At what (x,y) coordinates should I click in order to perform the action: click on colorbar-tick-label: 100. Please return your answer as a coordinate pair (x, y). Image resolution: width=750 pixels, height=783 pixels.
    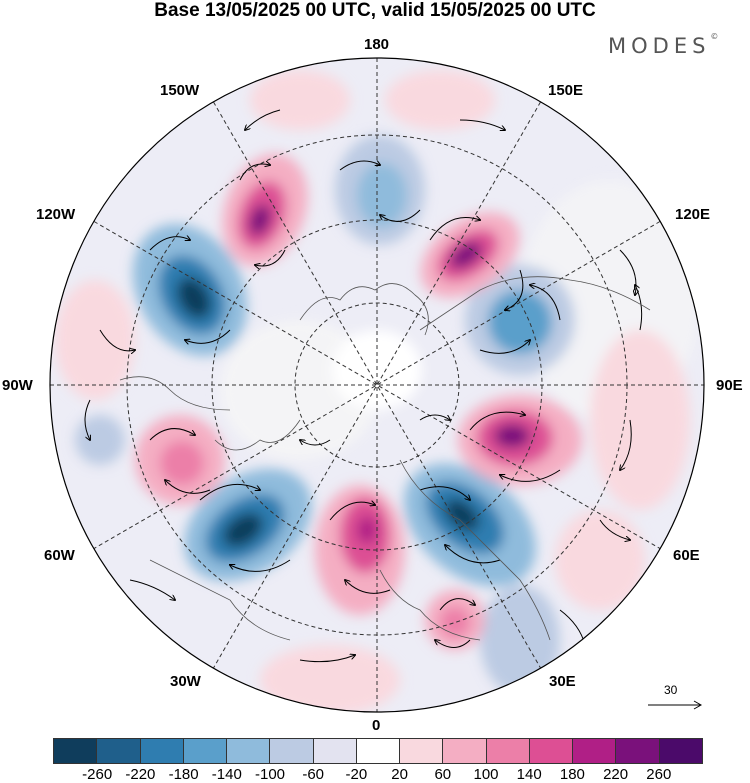
    Looking at the image, I should click on (486, 774).